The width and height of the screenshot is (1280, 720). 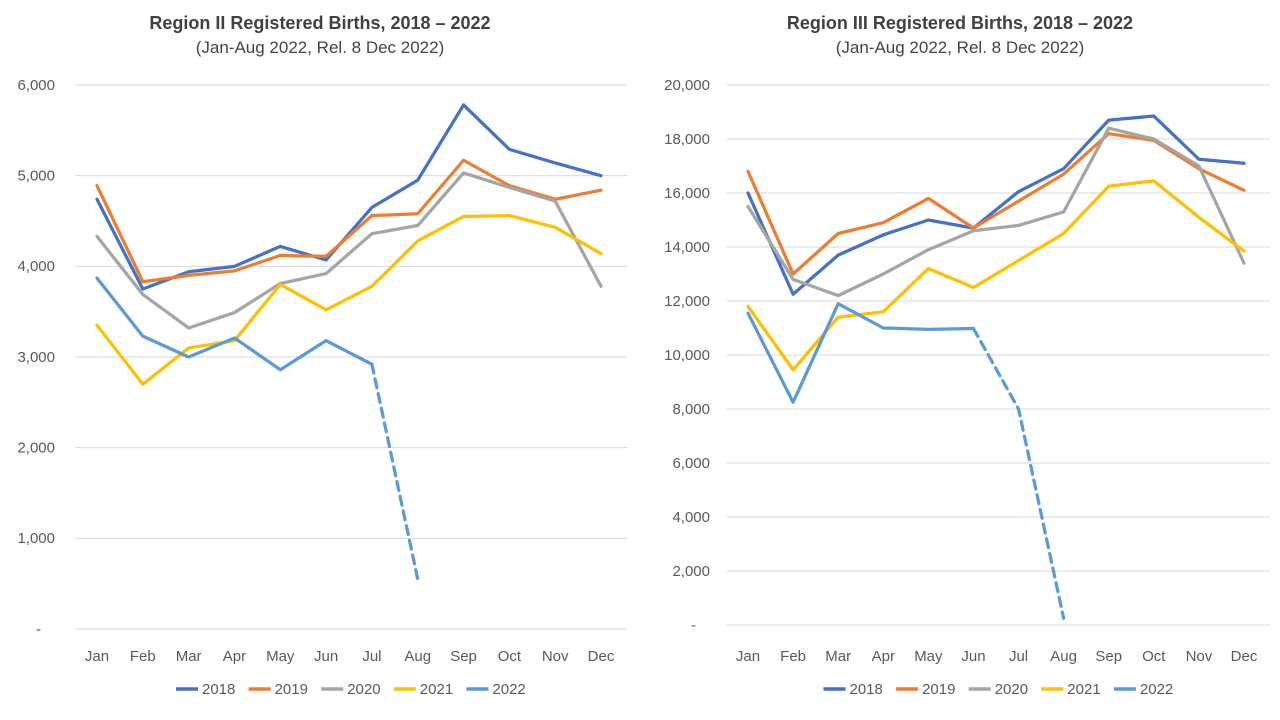 I want to click on y-axis-tick-label: 8,000, so click(x=691, y=409).